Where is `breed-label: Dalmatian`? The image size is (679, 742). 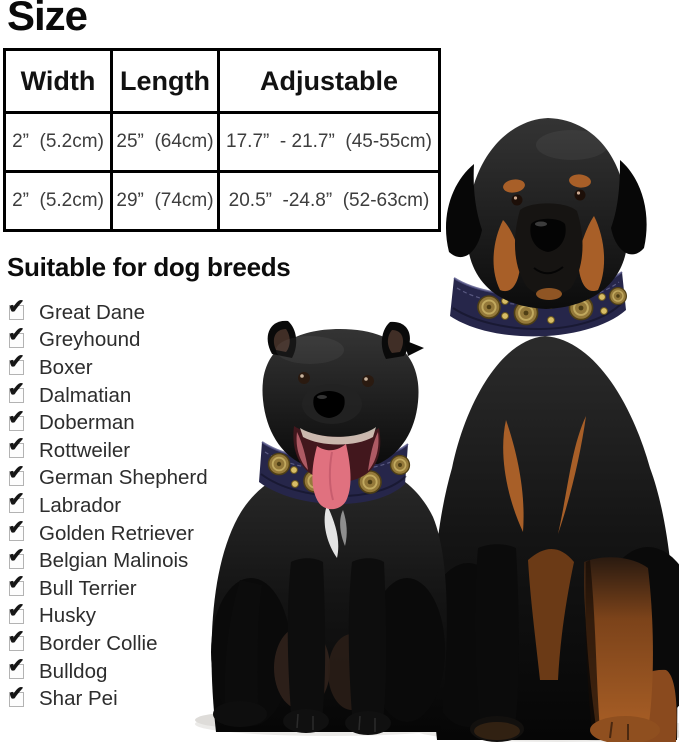
breed-label: Dalmatian is located at coordinates (85, 395).